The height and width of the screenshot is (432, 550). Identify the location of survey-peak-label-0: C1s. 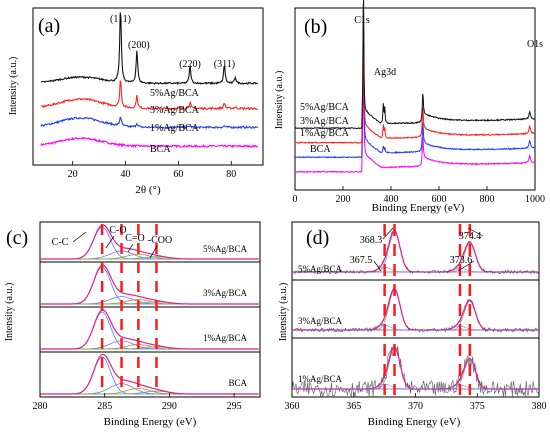
(362, 20).